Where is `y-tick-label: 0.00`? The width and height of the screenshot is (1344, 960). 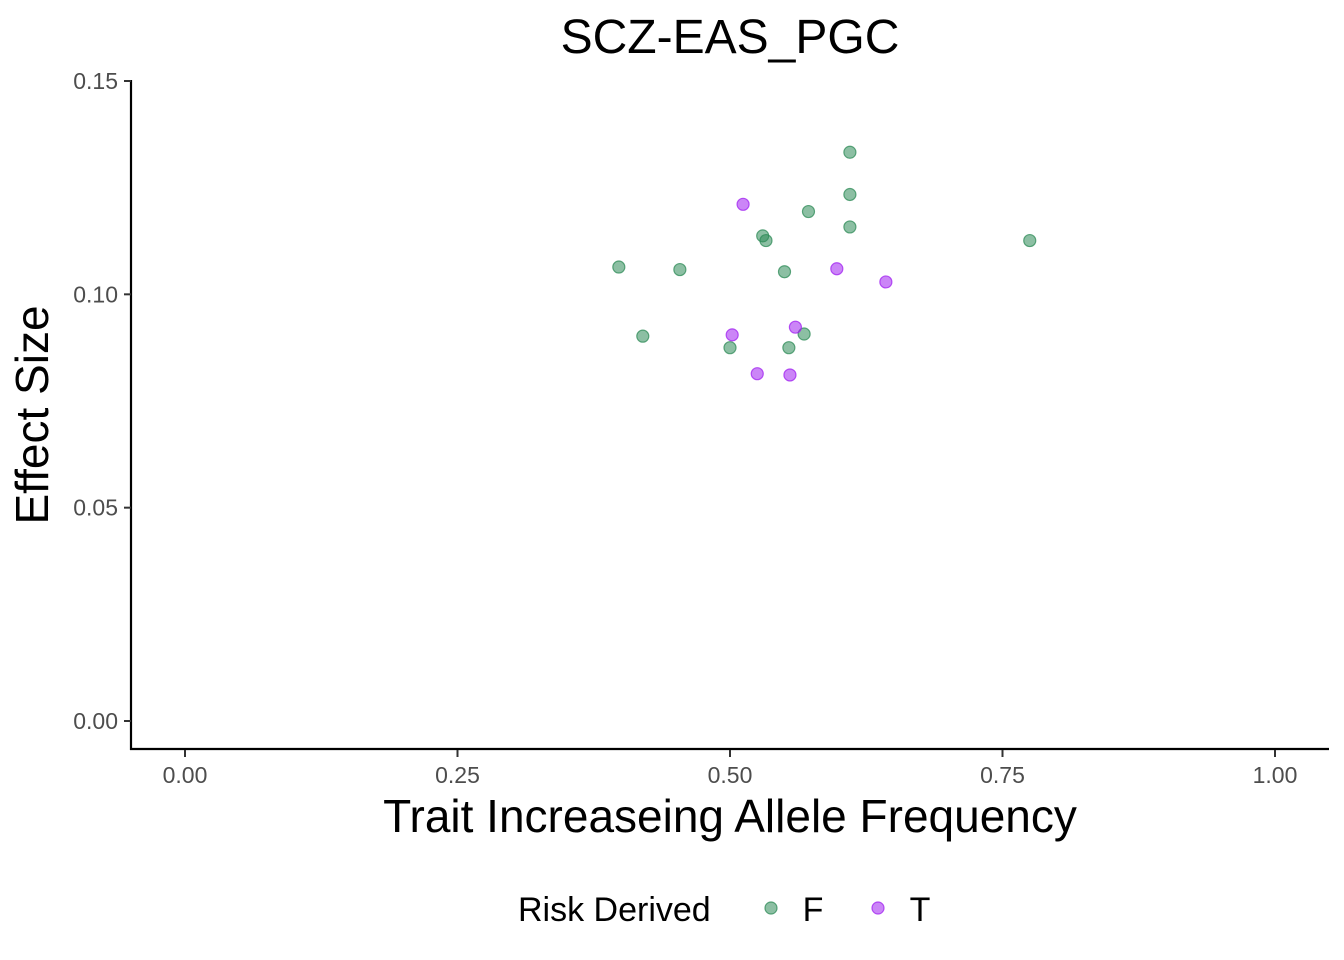
y-tick-label: 0.00 is located at coordinates (95, 721).